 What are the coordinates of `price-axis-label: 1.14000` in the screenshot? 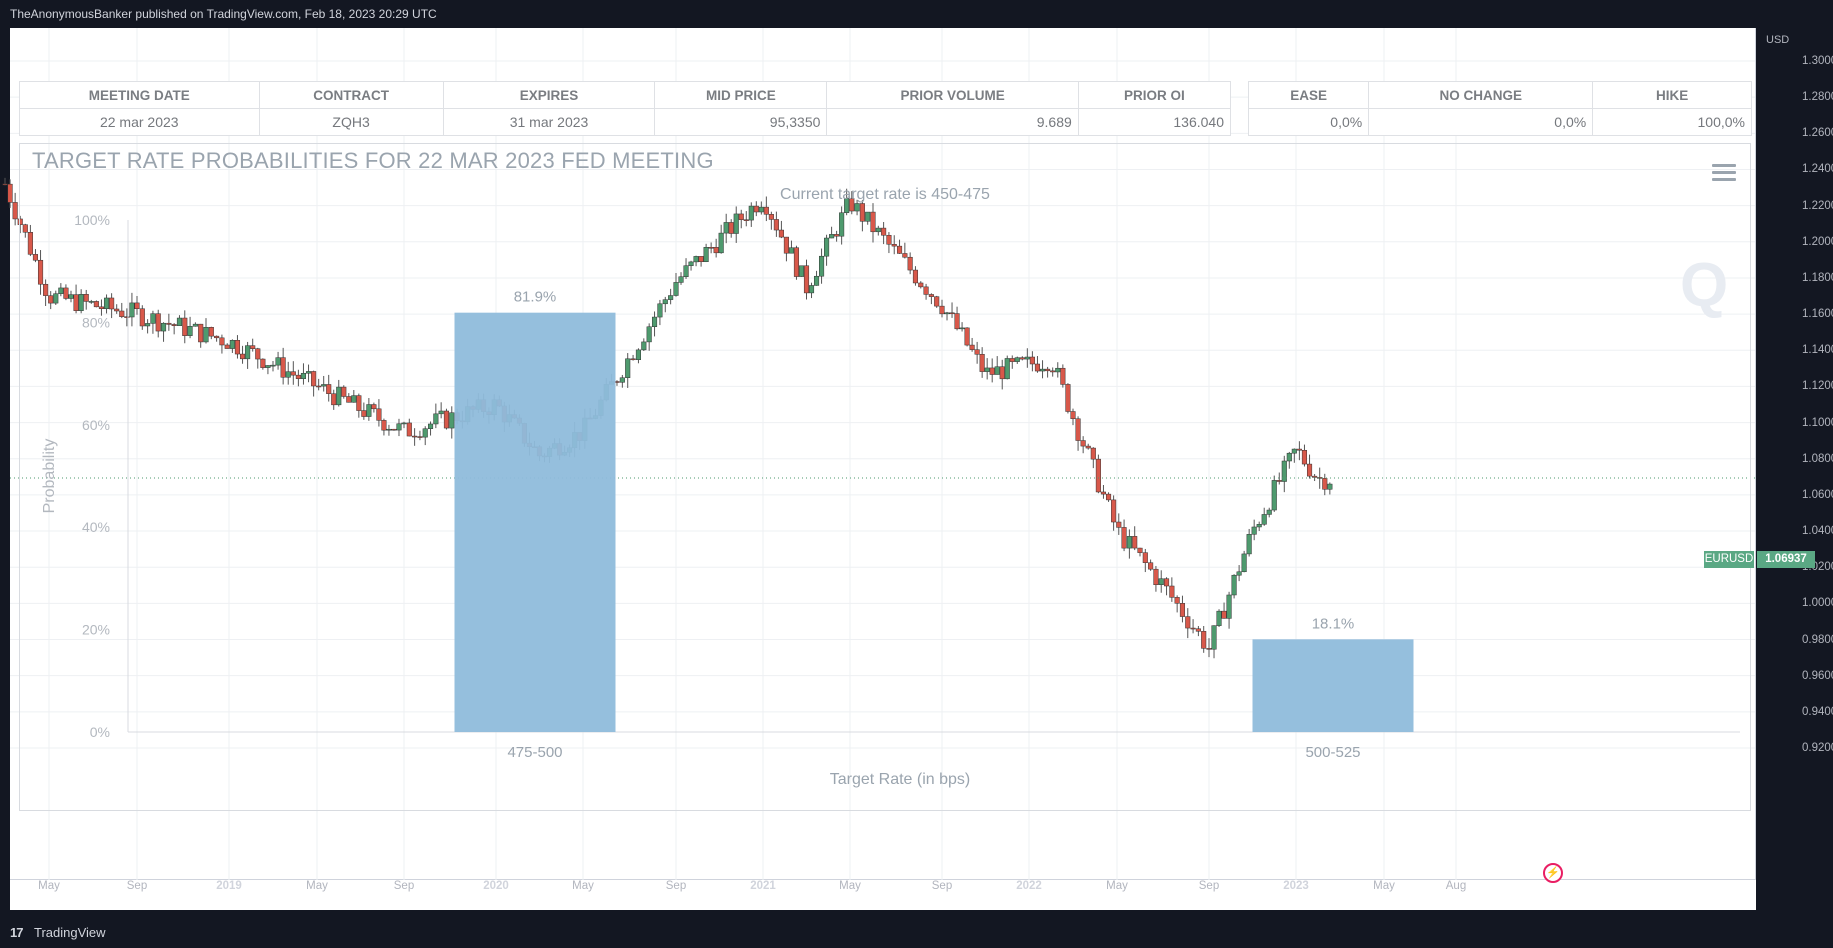 It's located at (1817, 350).